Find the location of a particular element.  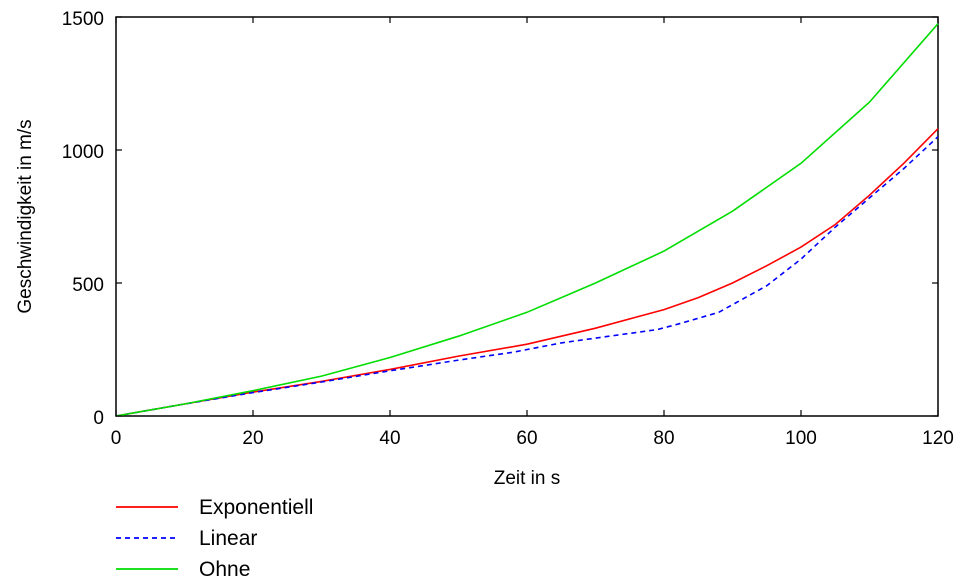

x-tick-label: 120 is located at coordinates (938, 438).